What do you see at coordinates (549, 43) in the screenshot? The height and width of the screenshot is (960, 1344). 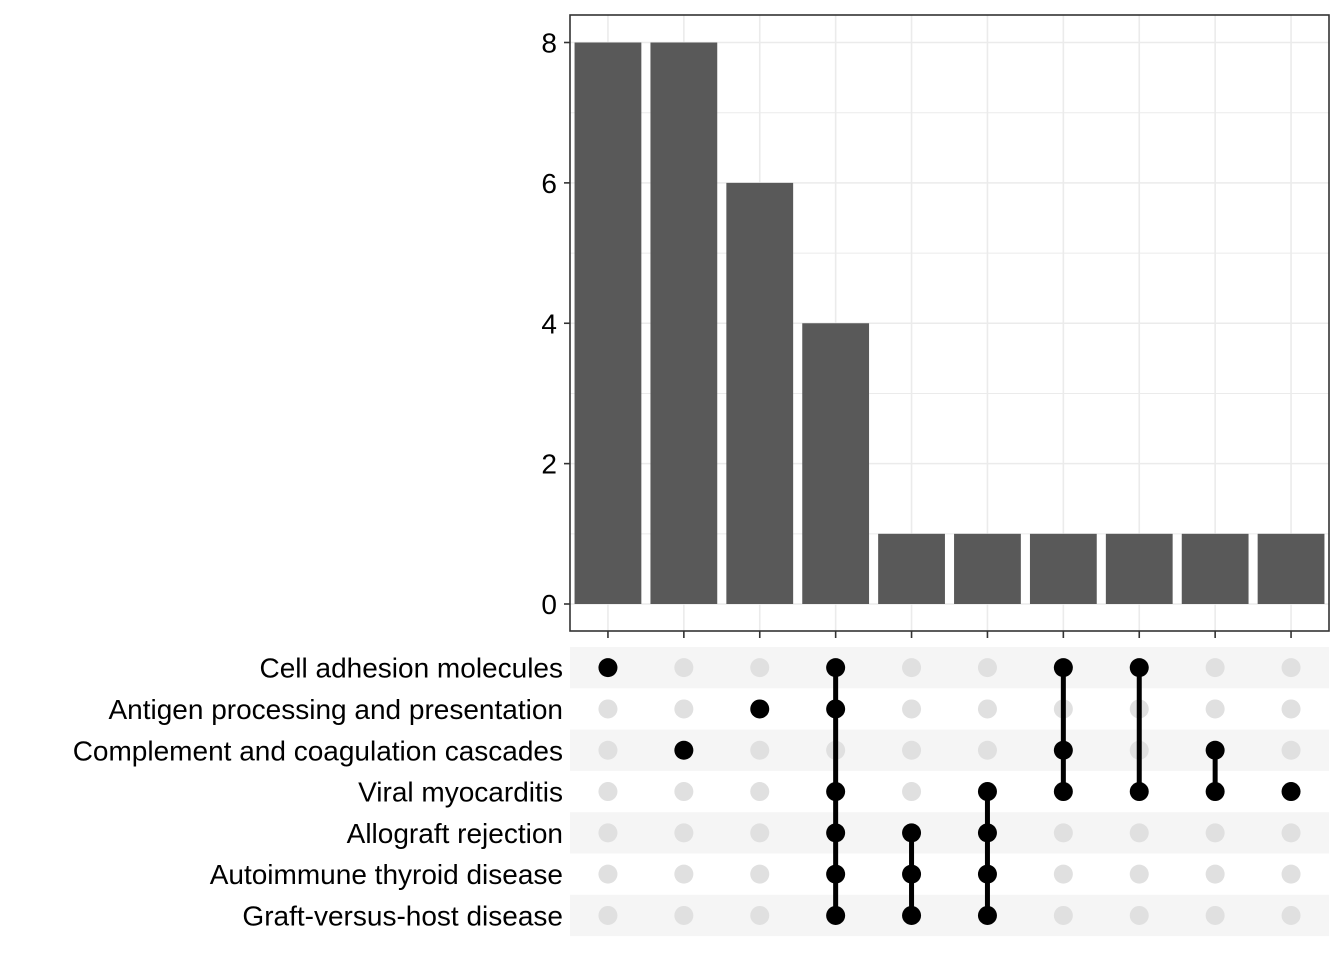 I see `y-tick-label: 8` at bounding box center [549, 43].